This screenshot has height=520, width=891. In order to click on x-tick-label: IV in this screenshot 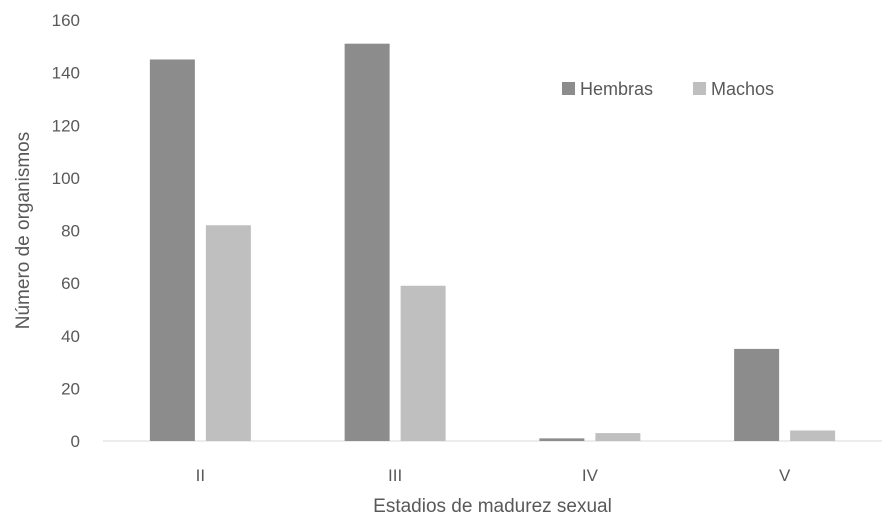, I will do `click(590, 475)`.